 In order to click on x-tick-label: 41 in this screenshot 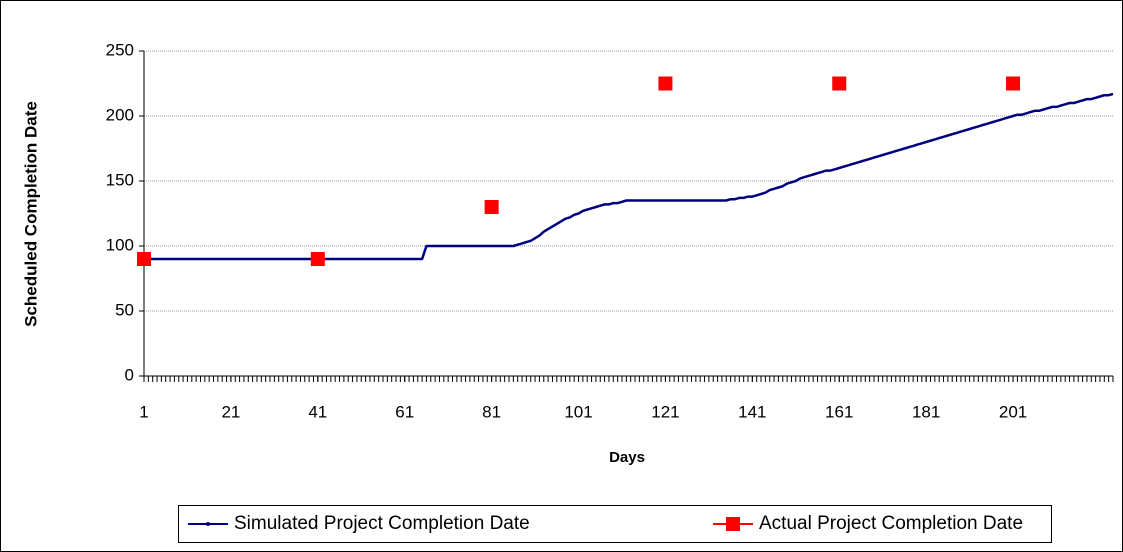, I will do `click(317, 411)`.